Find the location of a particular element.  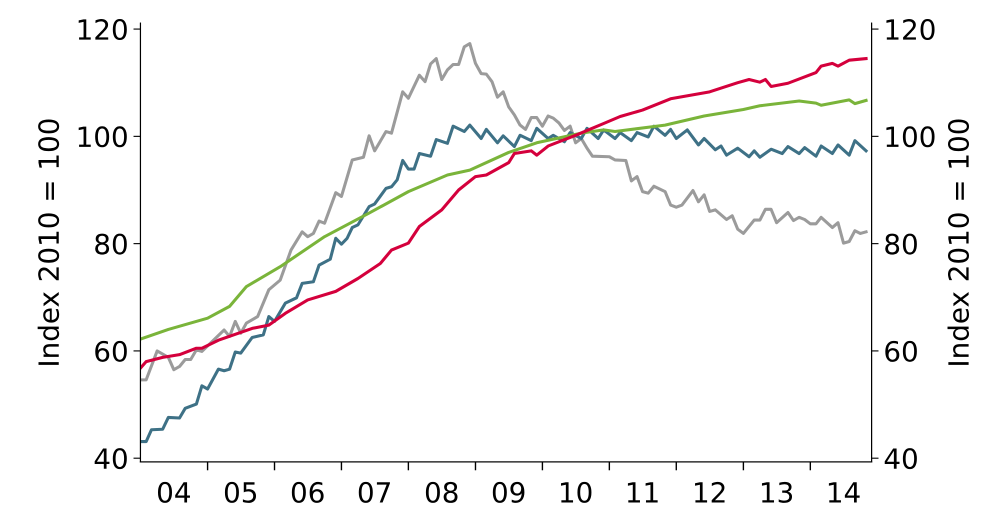

x-tick-label: 05 is located at coordinates (240, 492).